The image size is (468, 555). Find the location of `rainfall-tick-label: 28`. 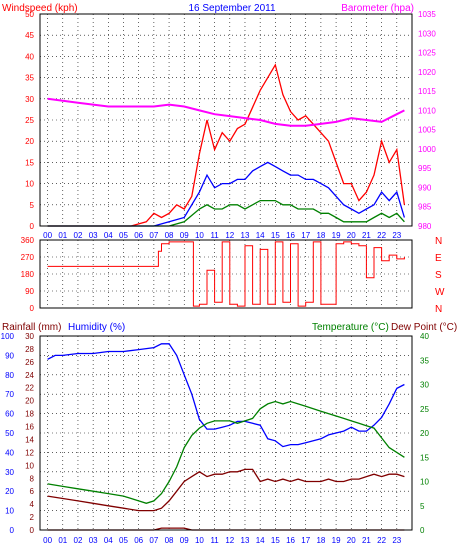

rainfall-tick-label: 28 is located at coordinates (29, 349).